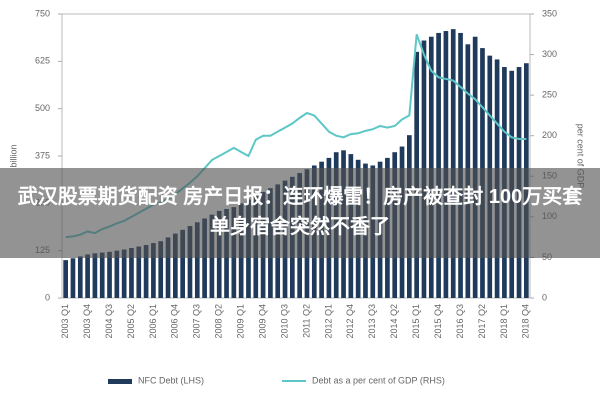 This screenshot has width=600, height=400. What do you see at coordinates (306, 321) in the screenshot?
I see `x-tick-label: 2011 Q2` at bounding box center [306, 321].